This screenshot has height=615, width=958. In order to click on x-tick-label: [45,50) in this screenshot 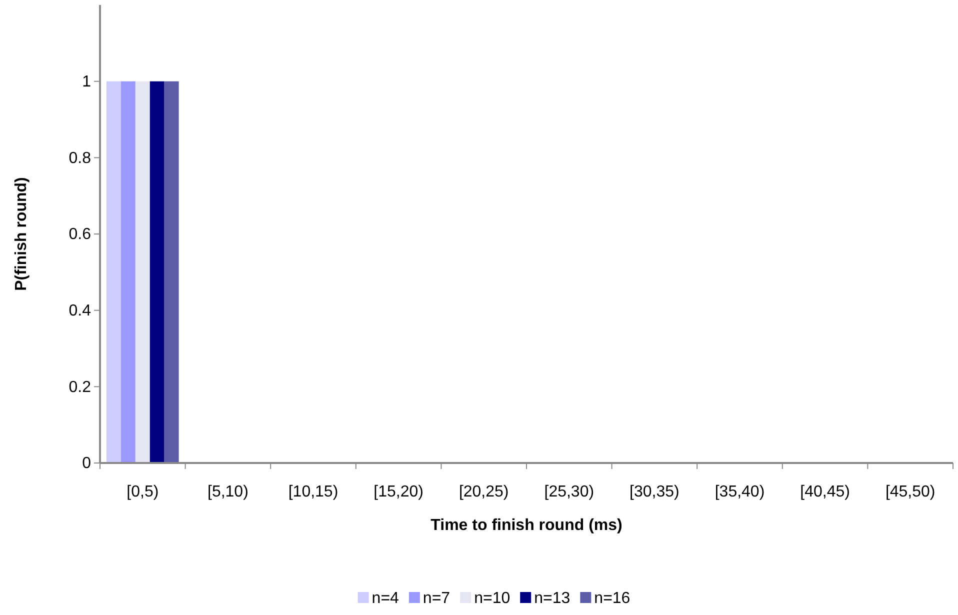, I will do `click(910, 491)`.